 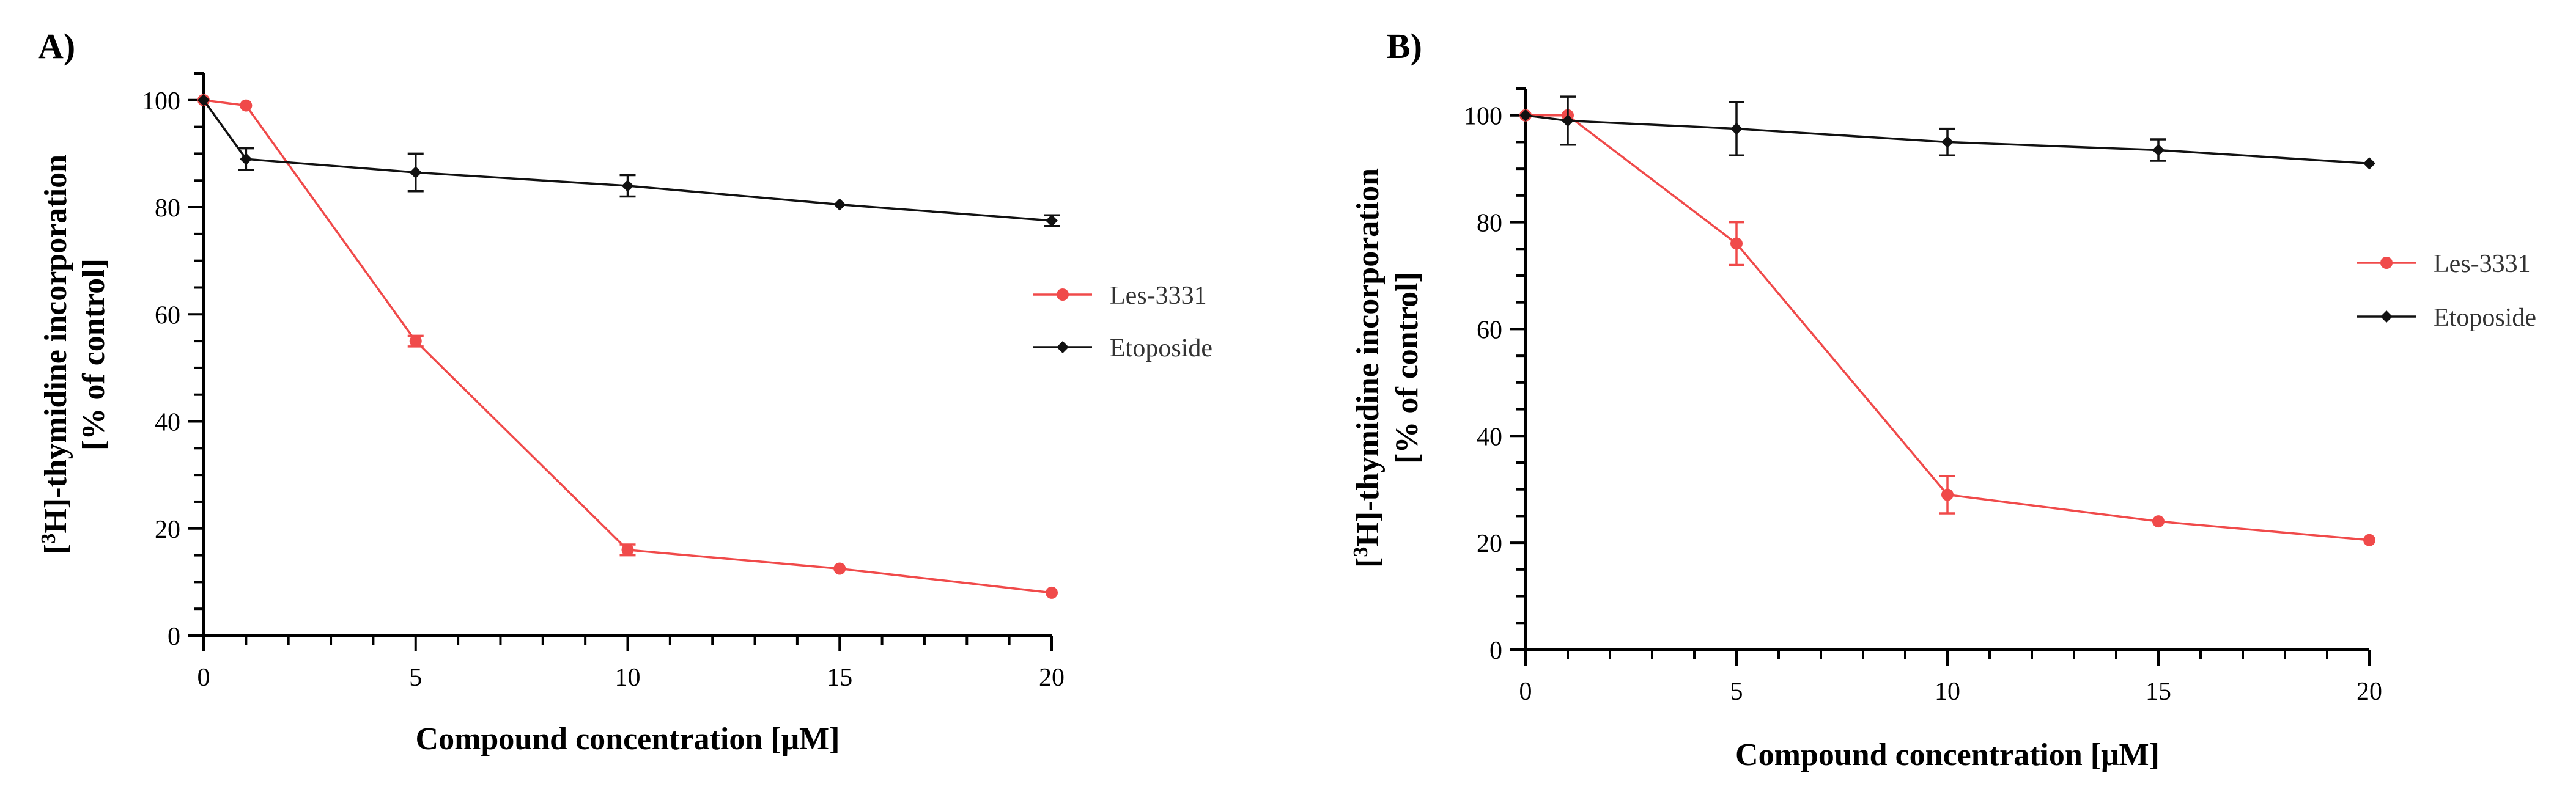 I want to click on panel-label: B), so click(x=1404, y=46).